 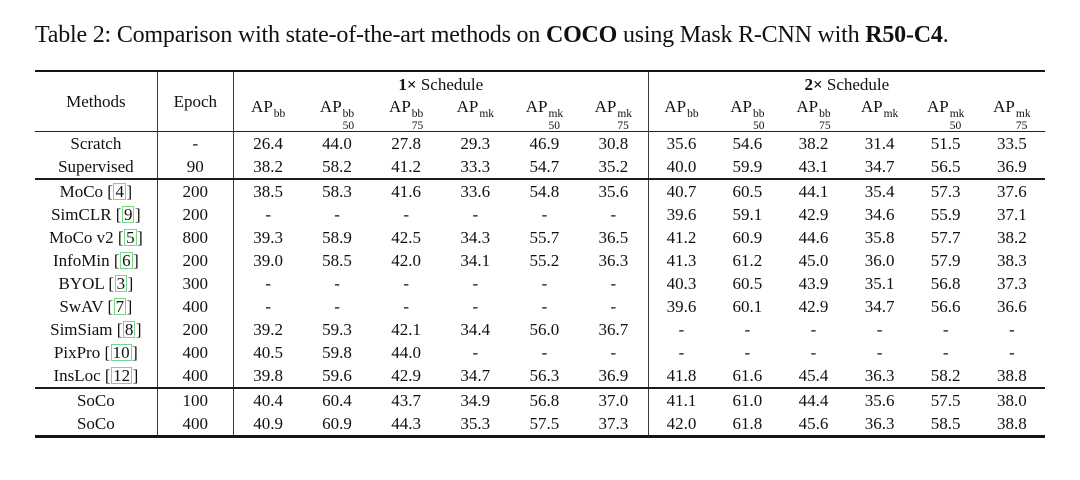 I want to click on citation-link: 10, so click(x=121, y=352).